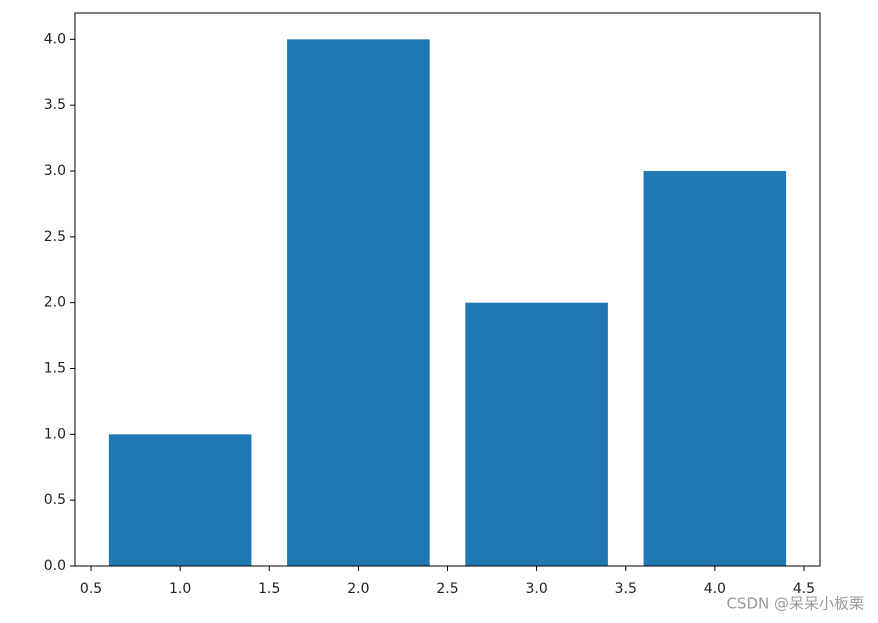  What do you see at coordinates (55, 500) in the screenshot?
I see `y-tick-label: 0.5` at bounding box center [55, 500].